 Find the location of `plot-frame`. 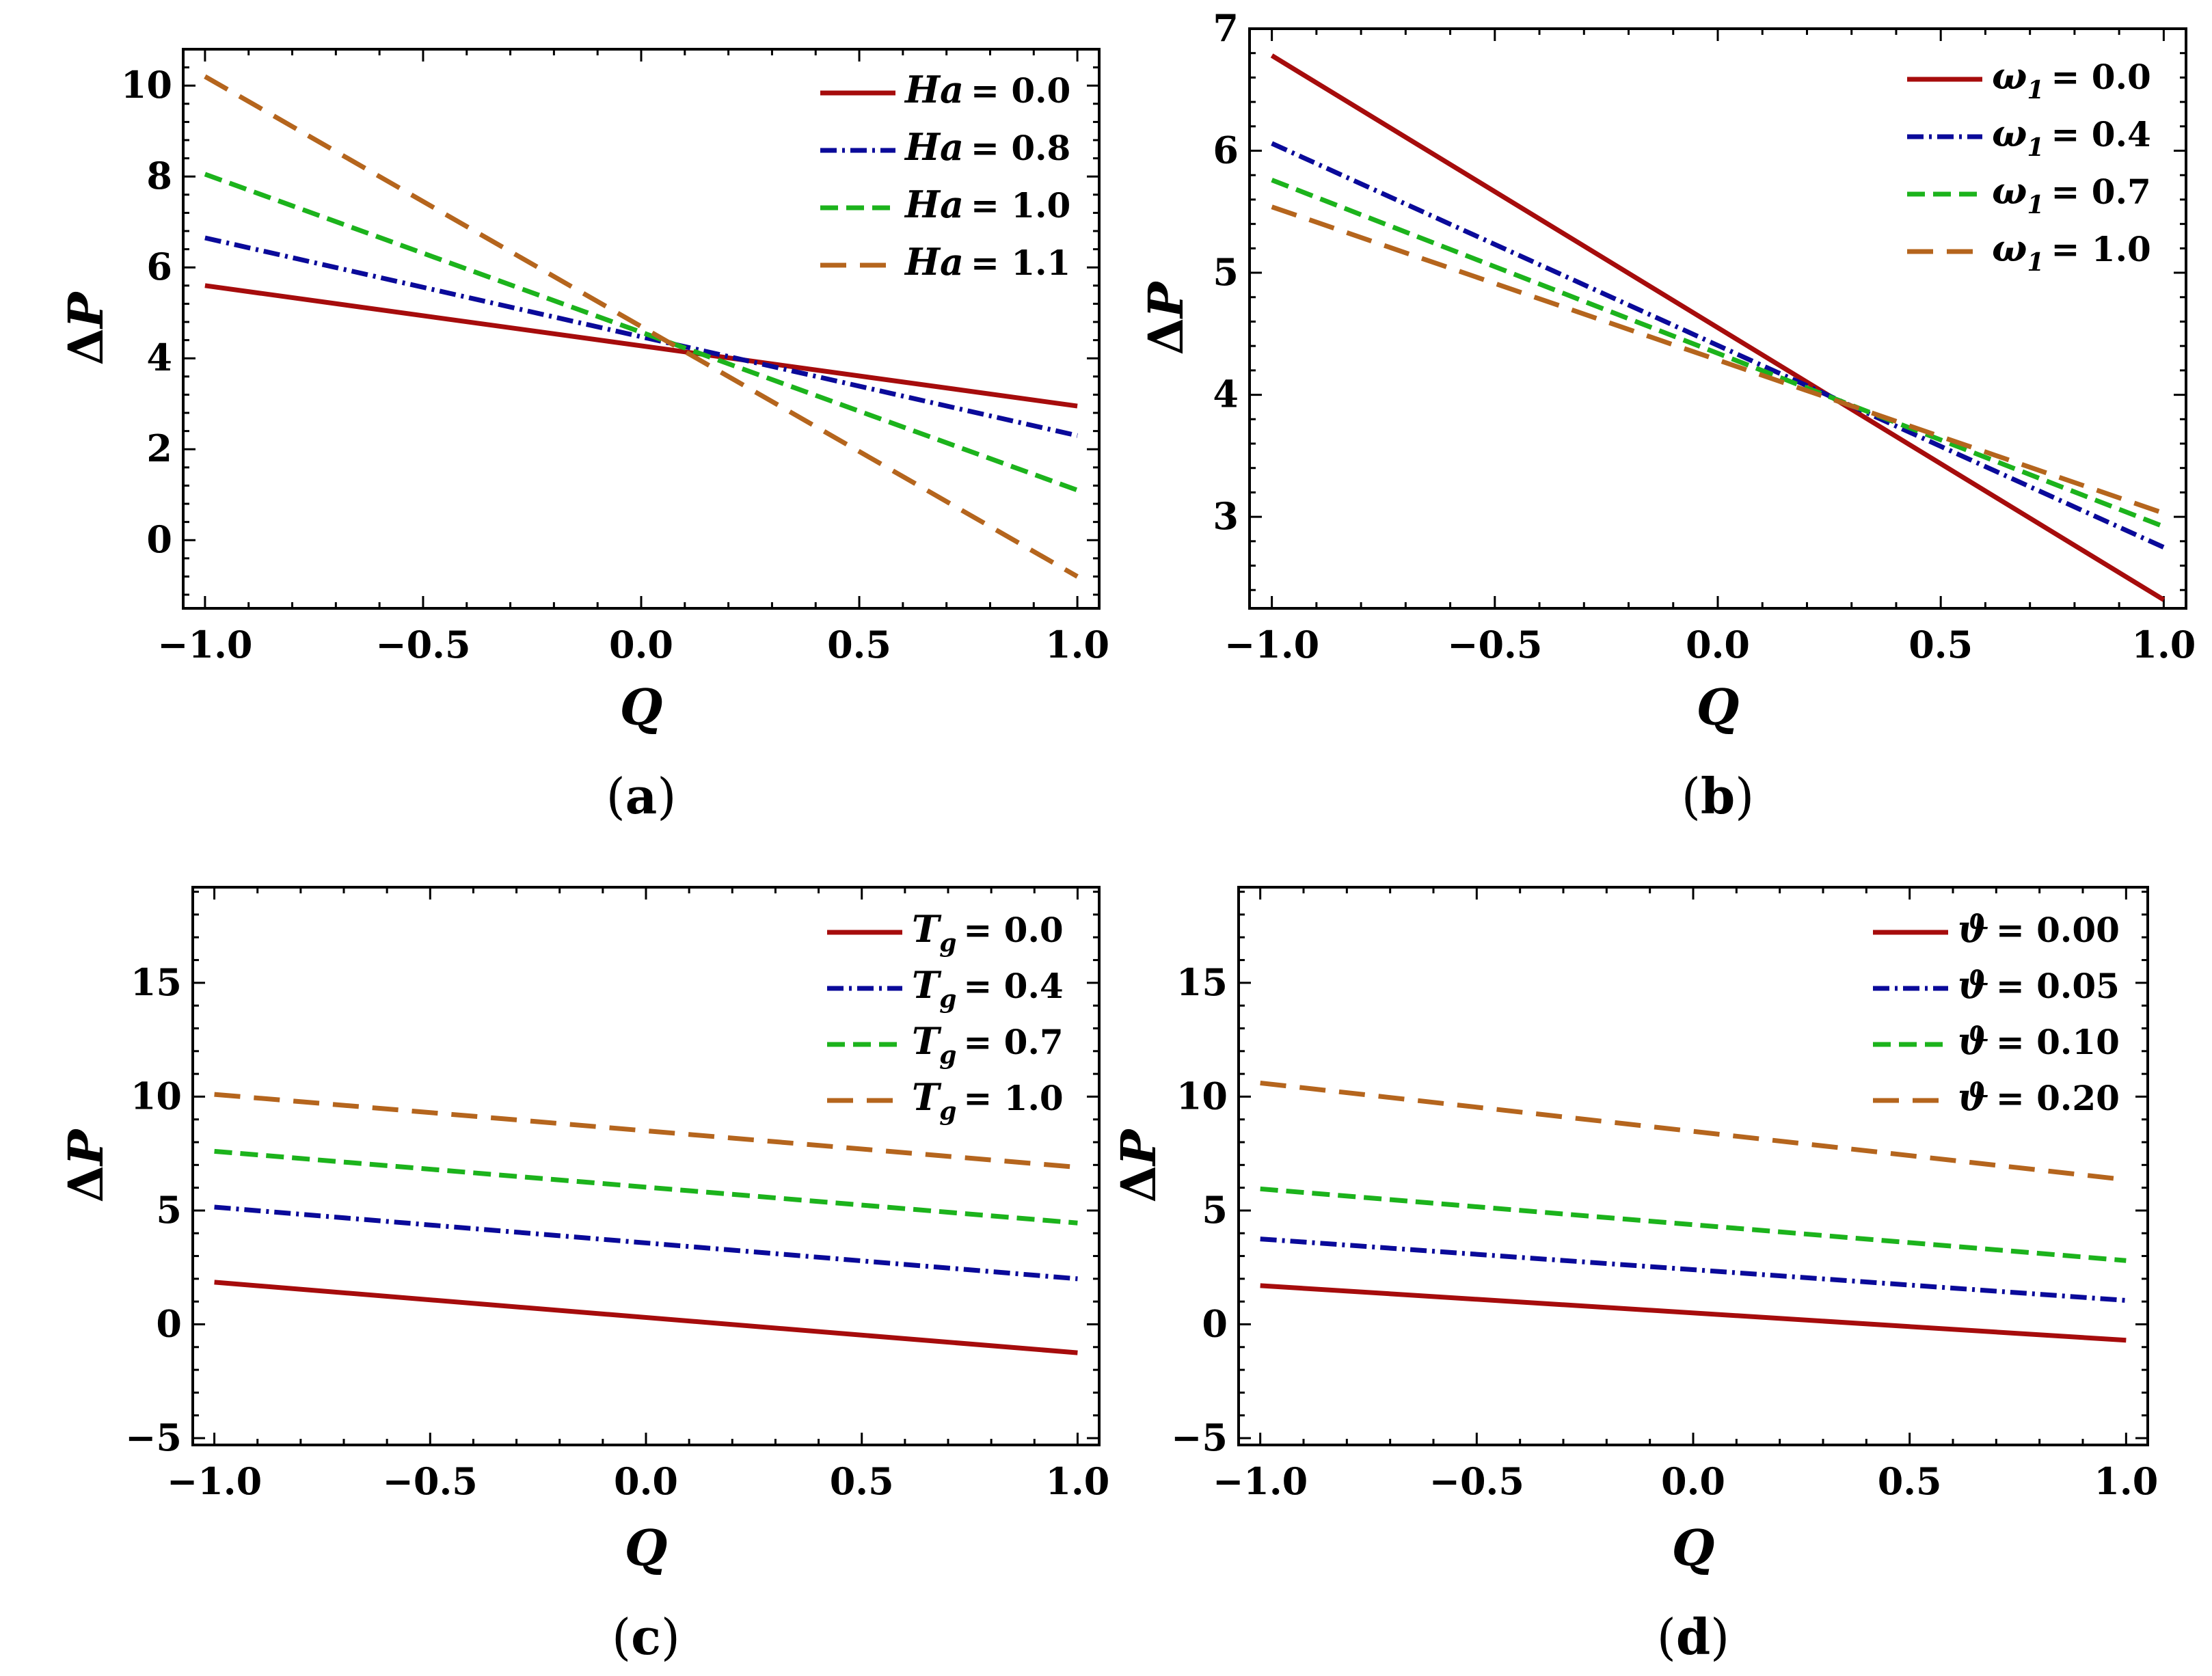

plot-frame is located at coordinates (1717, 318).